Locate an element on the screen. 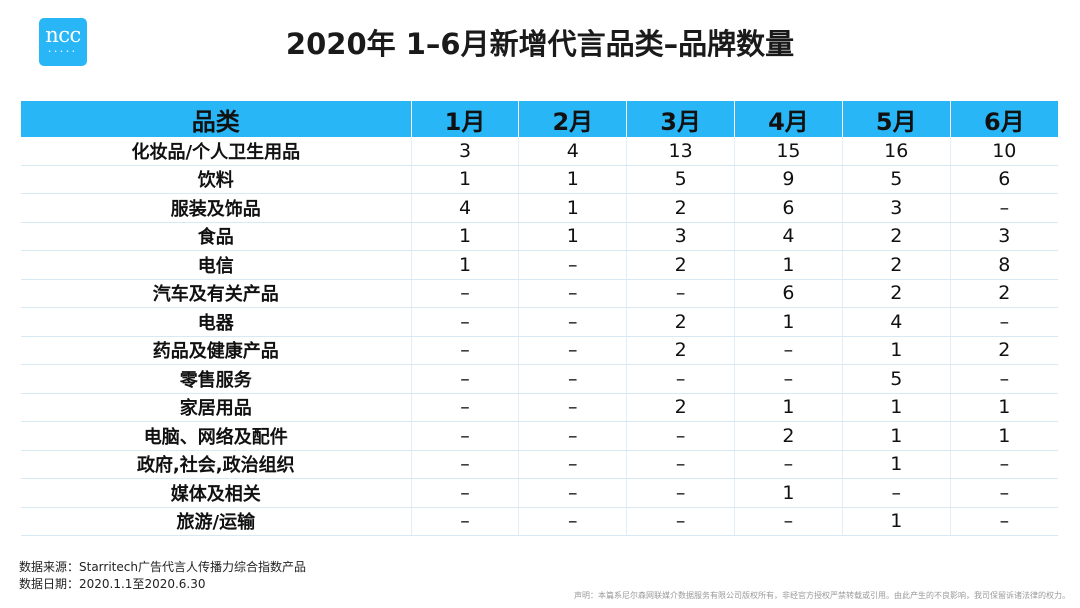 The image size is (1080, 608). table-row: 媒体及相关 – – –1– – is located at coordinates (539, 493).